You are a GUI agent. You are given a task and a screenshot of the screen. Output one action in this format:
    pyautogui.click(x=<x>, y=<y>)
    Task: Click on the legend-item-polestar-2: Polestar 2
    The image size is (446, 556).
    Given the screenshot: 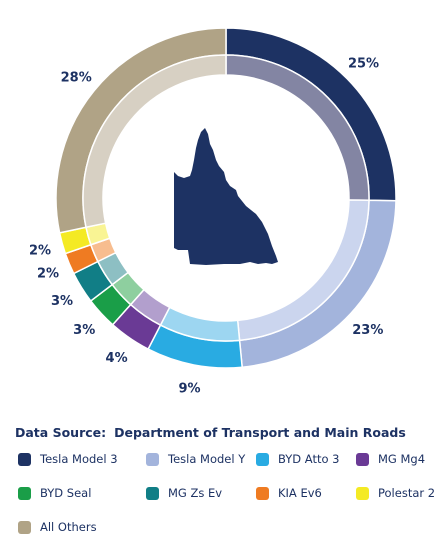 What is the action you would take?
    pyautogui.click(x=395, y=493)
    